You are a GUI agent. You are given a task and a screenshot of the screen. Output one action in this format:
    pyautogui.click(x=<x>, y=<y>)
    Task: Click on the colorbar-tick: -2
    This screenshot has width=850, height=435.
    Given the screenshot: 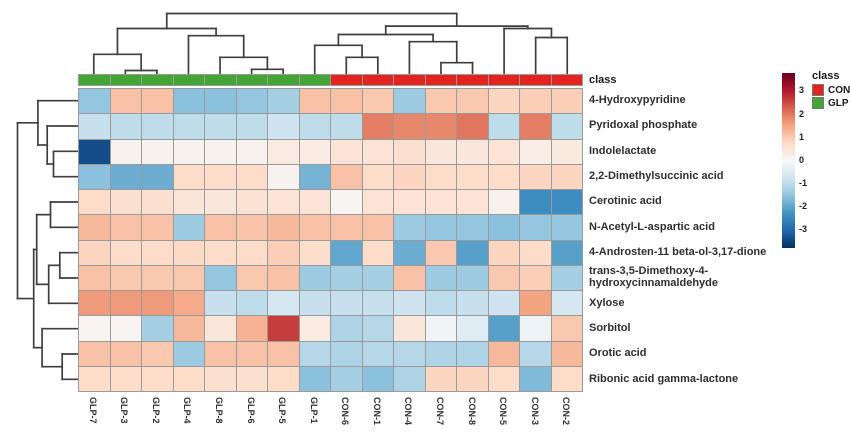 What is the action you would take?
    pyautogui.click(x=803, y=206)
    